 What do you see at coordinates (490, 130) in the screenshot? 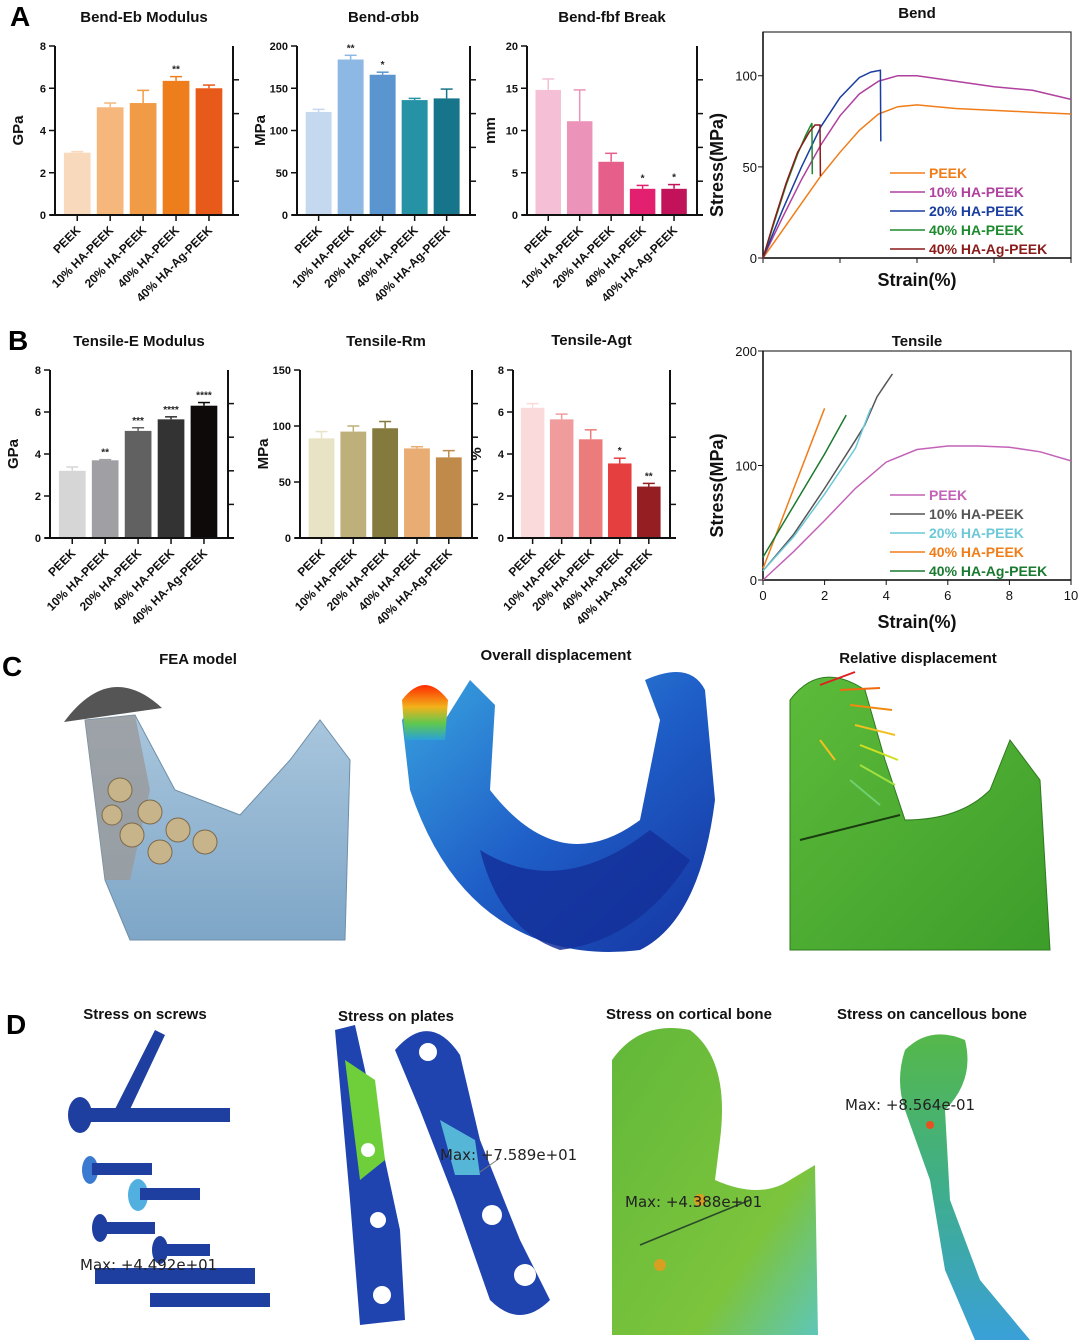
I see `y-axis-label: mm` at bounding box center [490, 130].